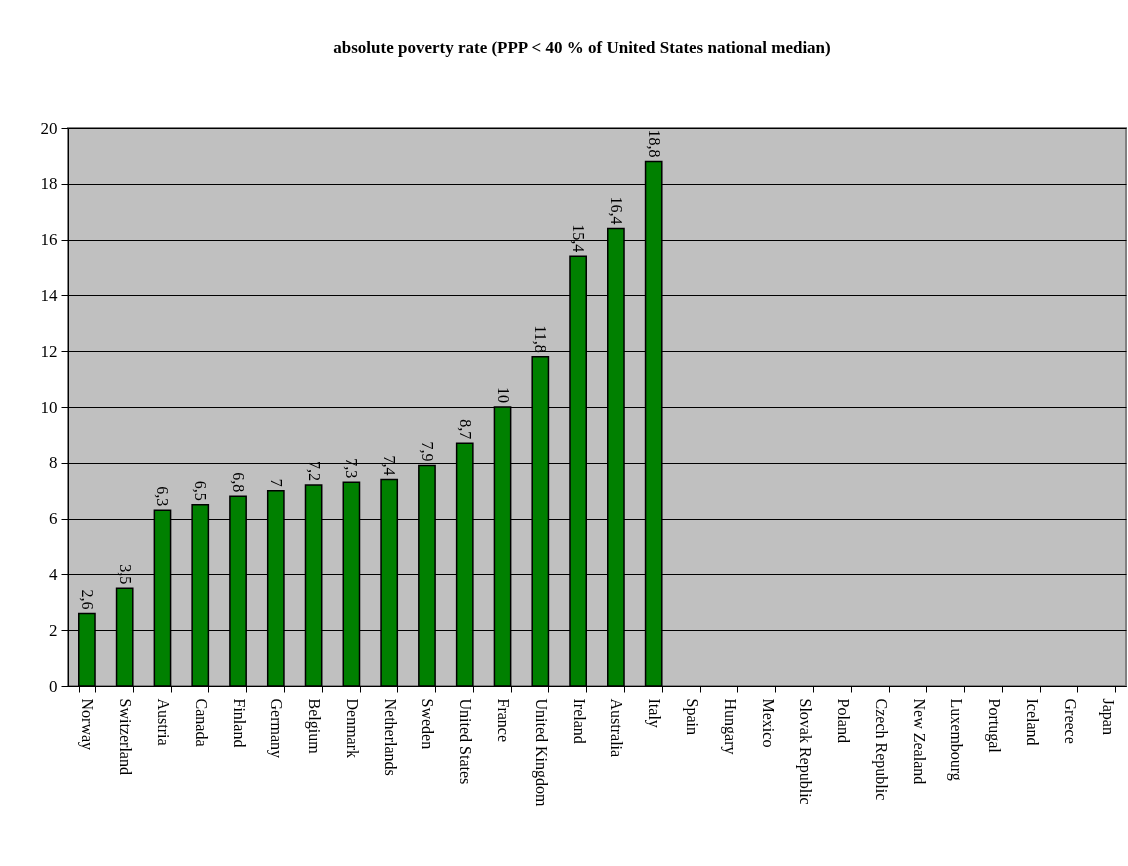 The height and width of the screenshot is (866, 1128). Describe the element at coordinates (579, 721) in the screenshot. I see `x-tick-label: Ireland` at that location.